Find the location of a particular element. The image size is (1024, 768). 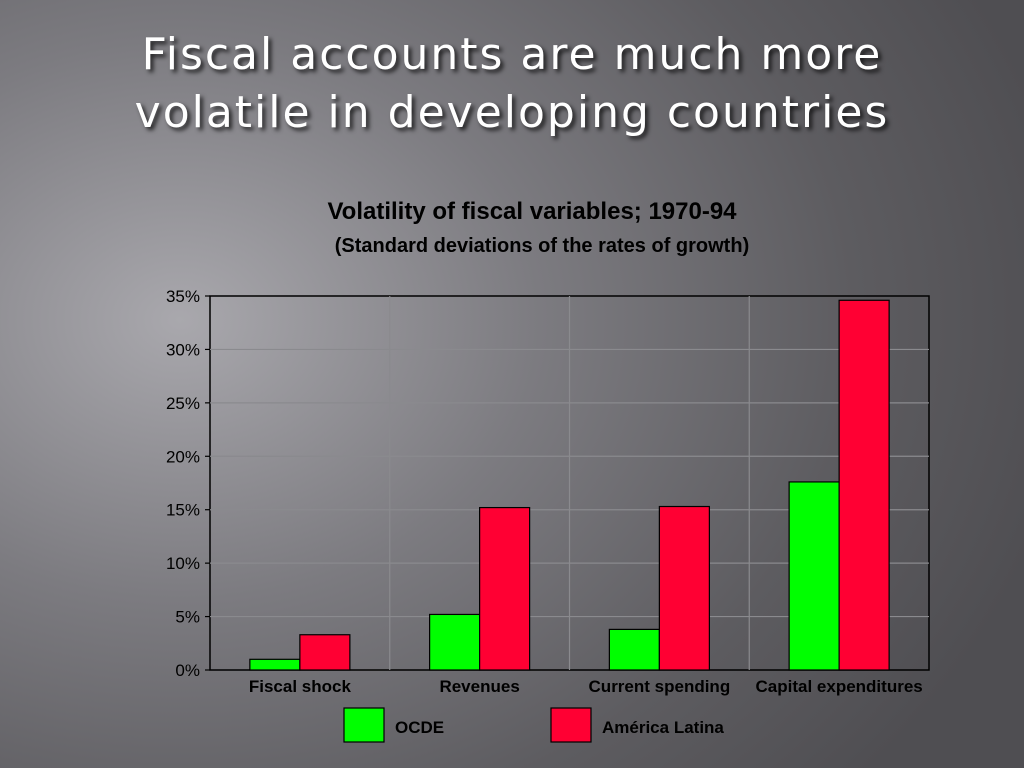

x-category-label: Revenues is located at coordinates (479, 686).